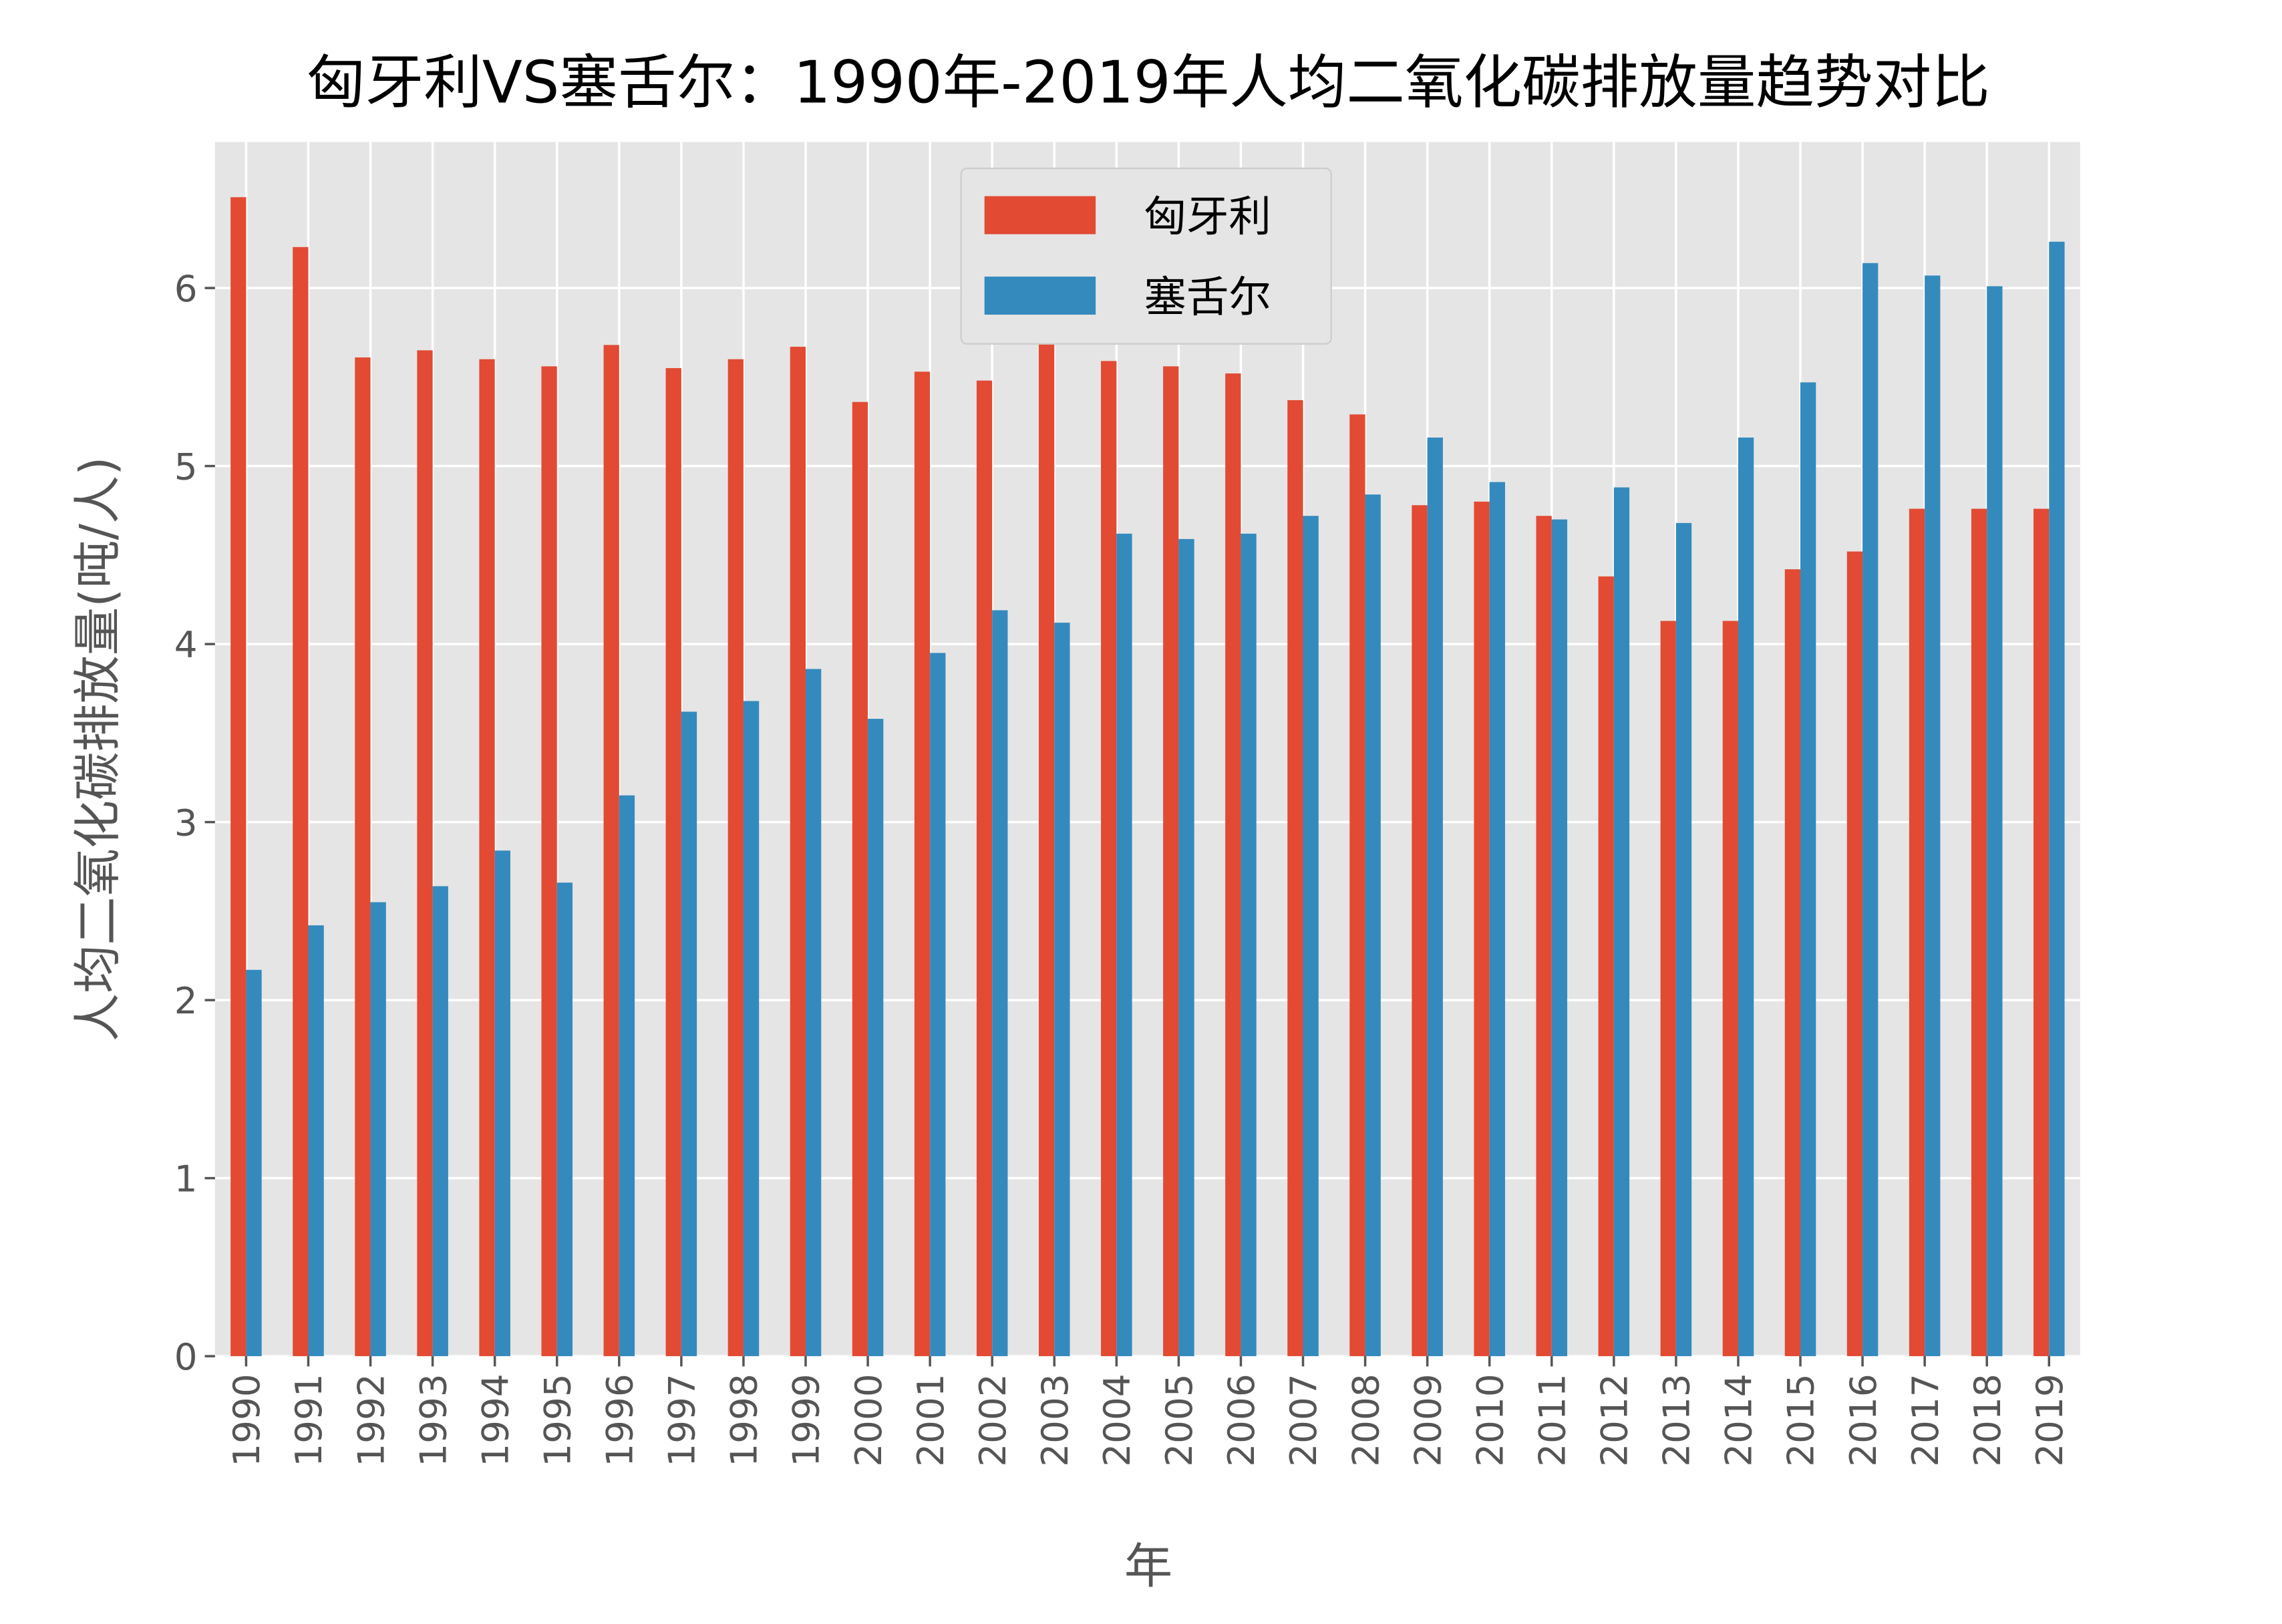  I want to click on x-tick-label: 2018, so click(1988, 1419).